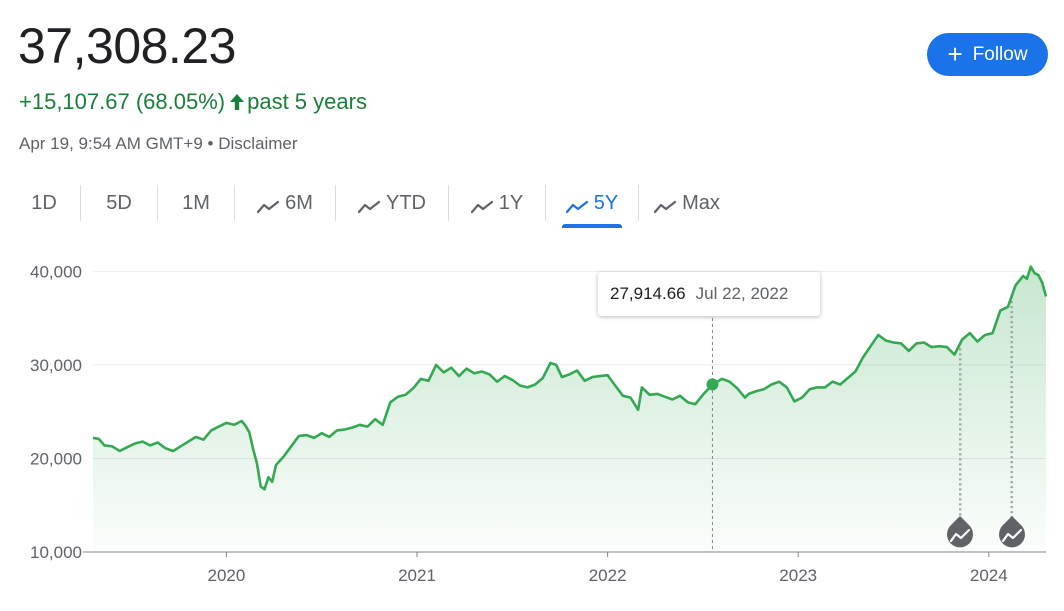 Image resolution: width=1064 pixels, height=611 pixels. What do you see at coordinates (299, 203) in the screenshot?
I see `tab-label: 6M` at bounding box center [299, 203].